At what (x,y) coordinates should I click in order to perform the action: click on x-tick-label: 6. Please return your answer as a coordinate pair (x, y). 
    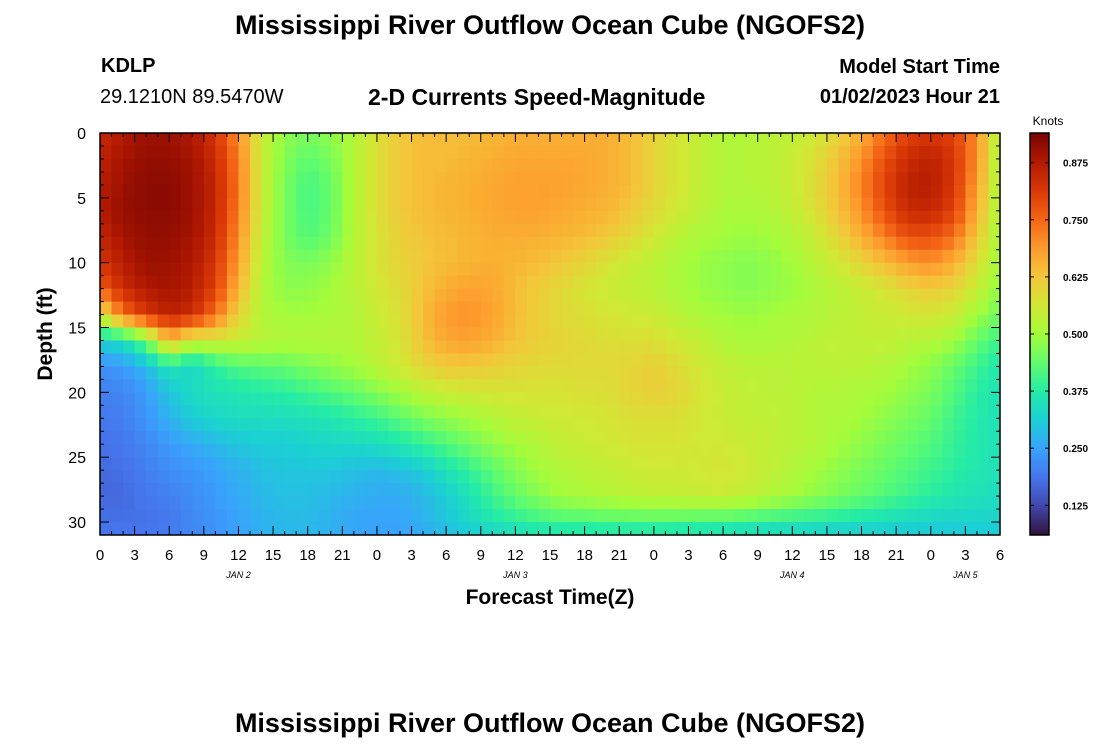
    Looking at the image, I should click on (169, 555).